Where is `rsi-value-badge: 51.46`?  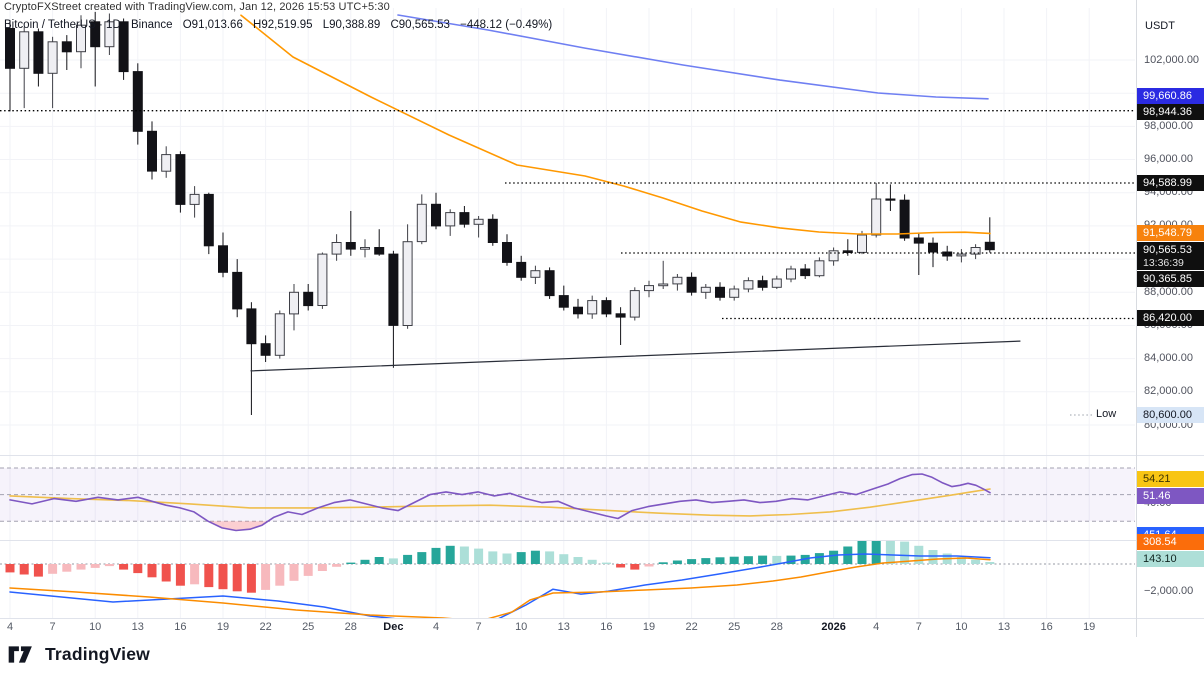 rsi-value-badge: 51.46 is located at coordinates (1170, 496).